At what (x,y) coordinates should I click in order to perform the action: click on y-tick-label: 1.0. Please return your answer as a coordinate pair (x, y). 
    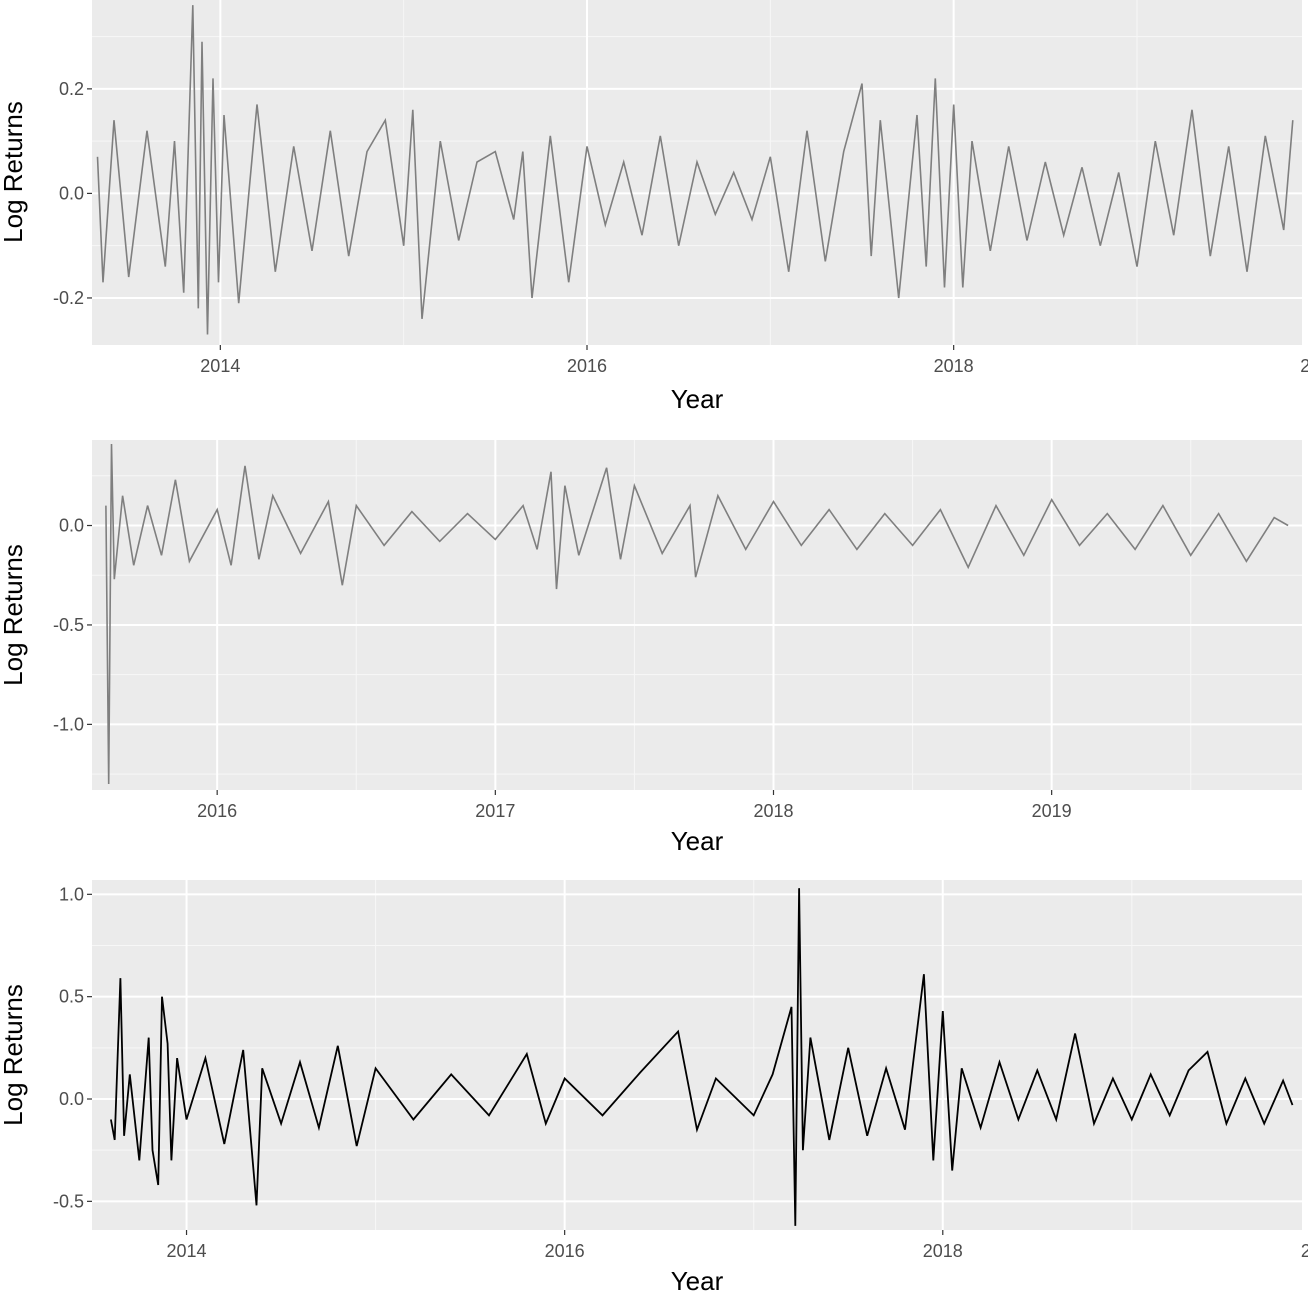
    Looking at the image, I should click on (71, 894).